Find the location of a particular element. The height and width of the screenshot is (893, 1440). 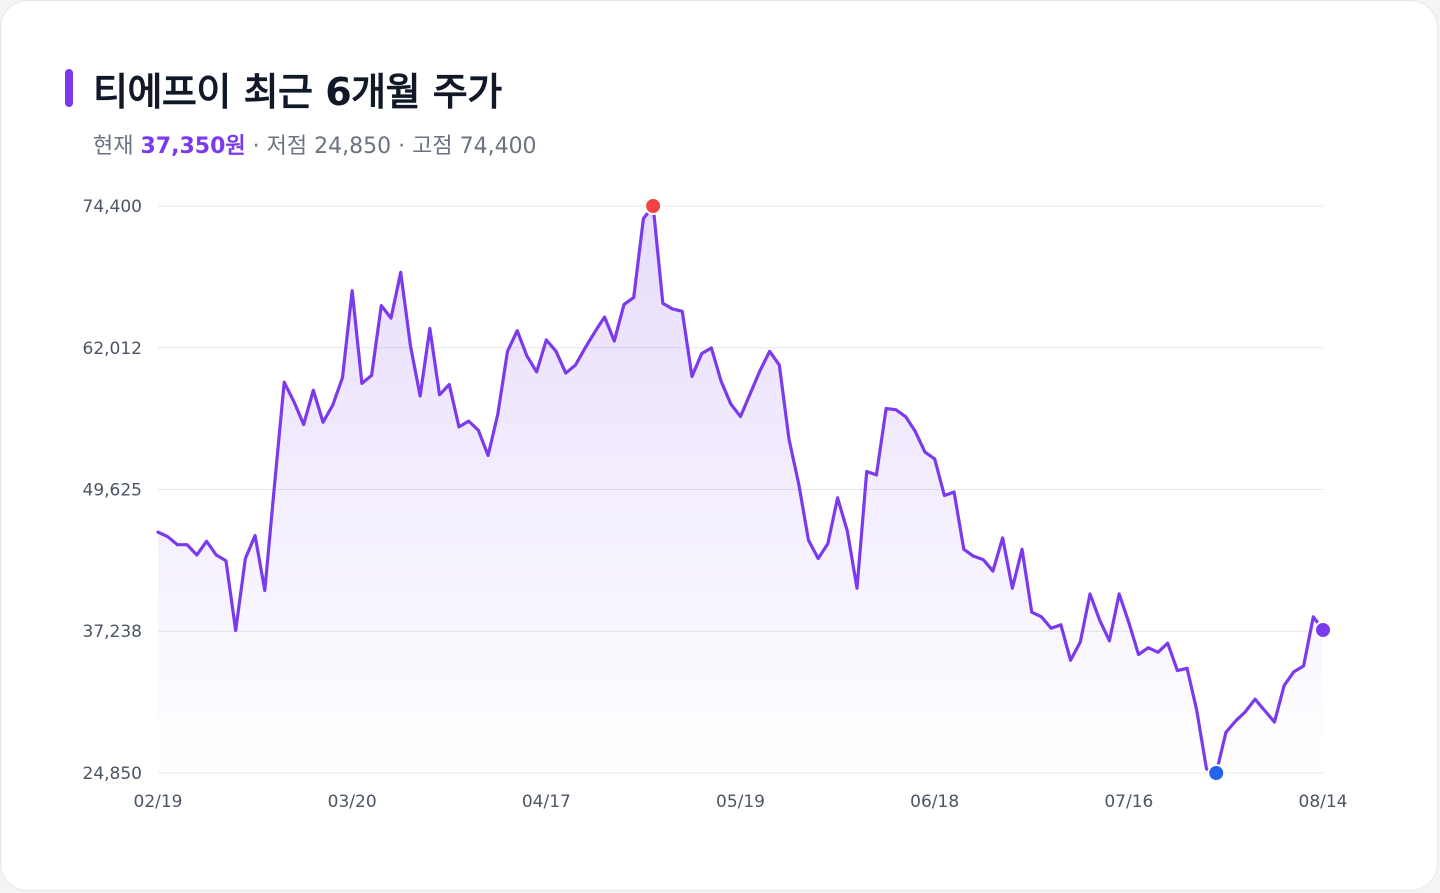

low-value: 24,850 is located at coordinates (353, 146).